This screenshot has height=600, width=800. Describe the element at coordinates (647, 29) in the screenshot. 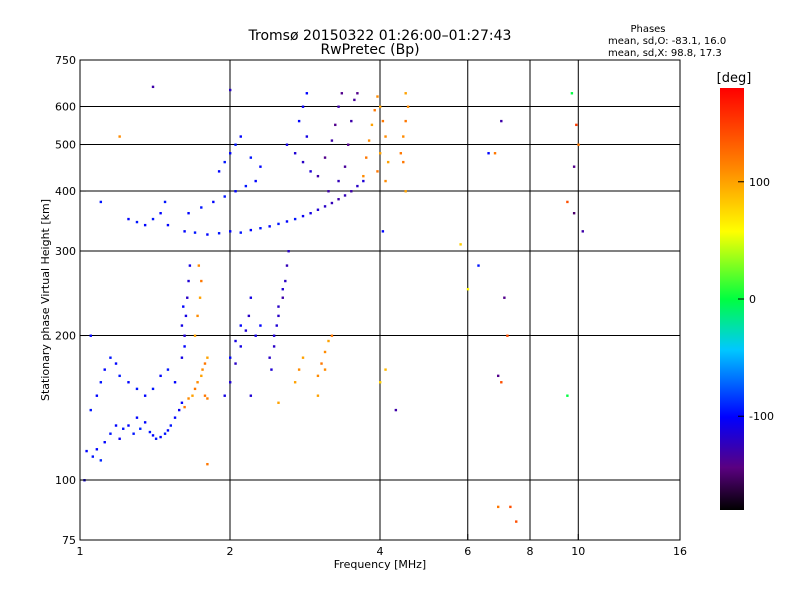

I see `phases-title: Phases` at that location.